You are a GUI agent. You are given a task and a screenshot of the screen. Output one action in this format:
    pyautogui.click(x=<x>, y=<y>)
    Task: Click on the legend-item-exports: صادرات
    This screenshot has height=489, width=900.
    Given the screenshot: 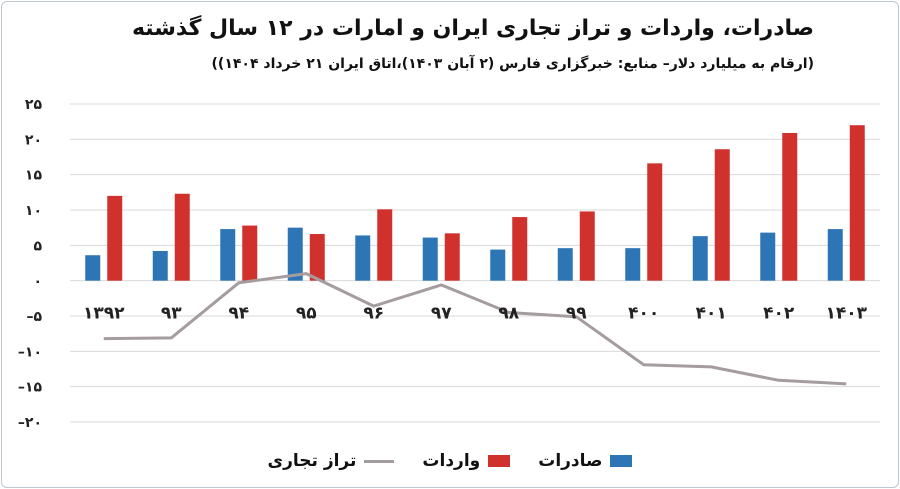 What is the action you would take?
    pyautogui.click(x=585, y=461)
    